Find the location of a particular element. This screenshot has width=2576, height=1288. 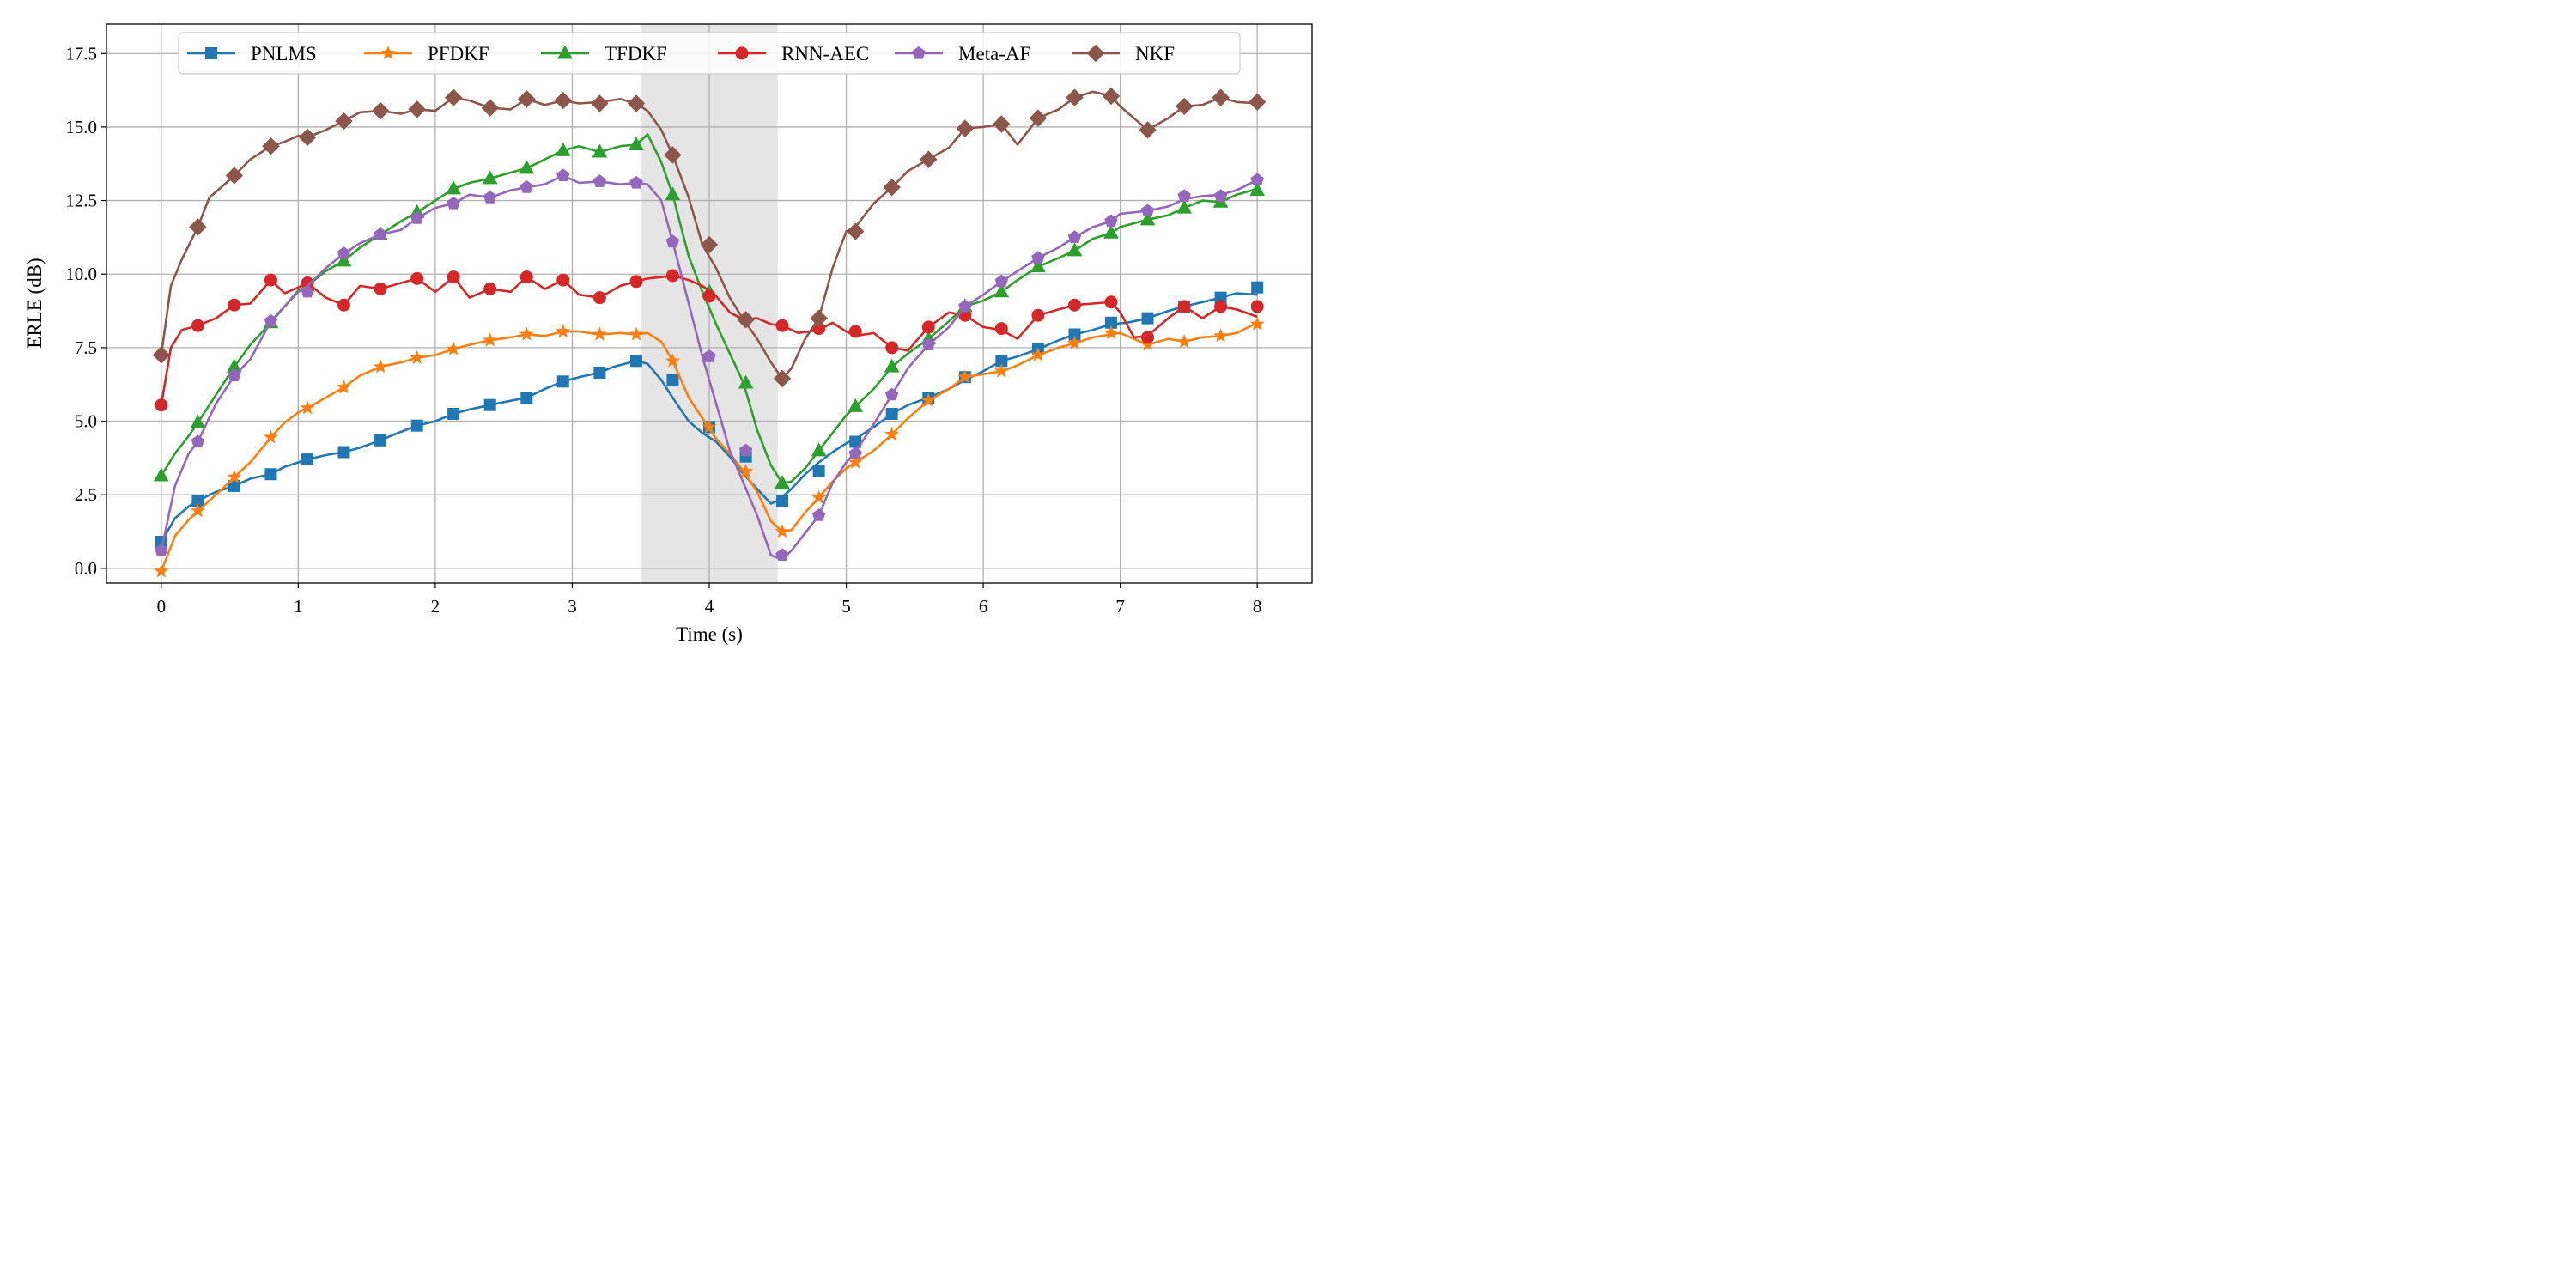

legend-entry-meta-af: Meta-AF is located at coordinates (962, 53).